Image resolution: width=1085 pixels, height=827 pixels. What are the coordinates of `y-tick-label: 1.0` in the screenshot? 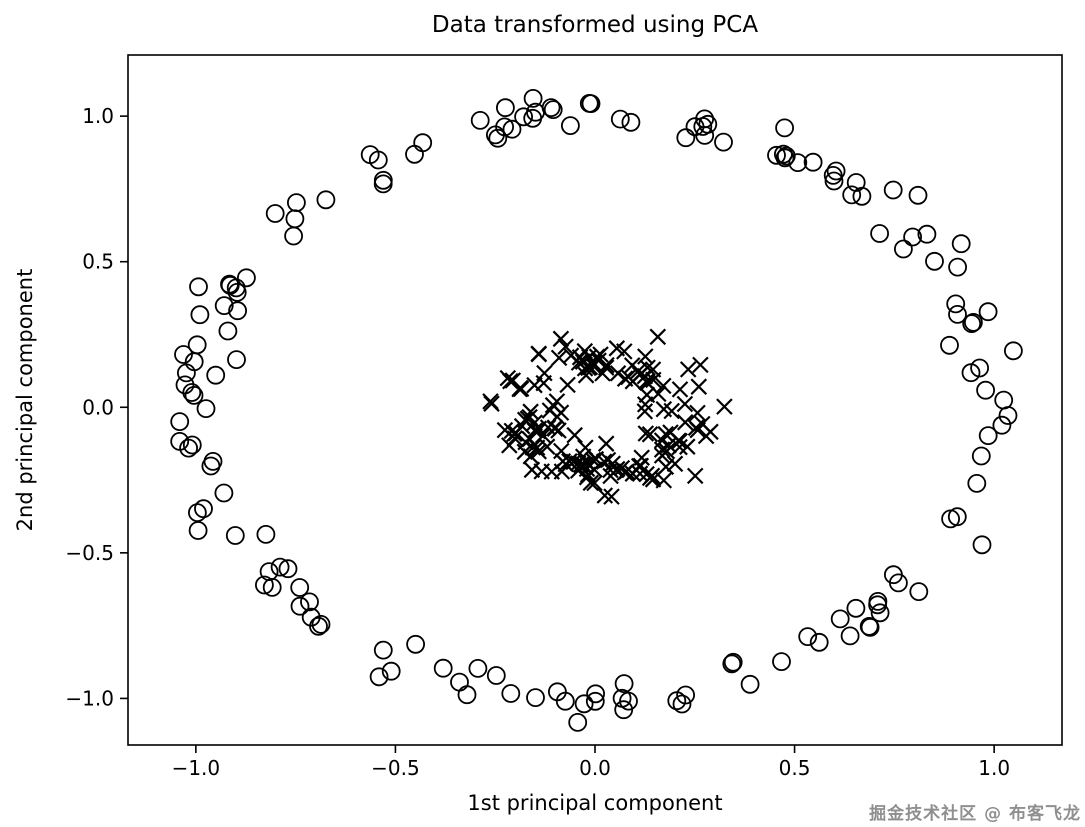 It's located at (98, 116).